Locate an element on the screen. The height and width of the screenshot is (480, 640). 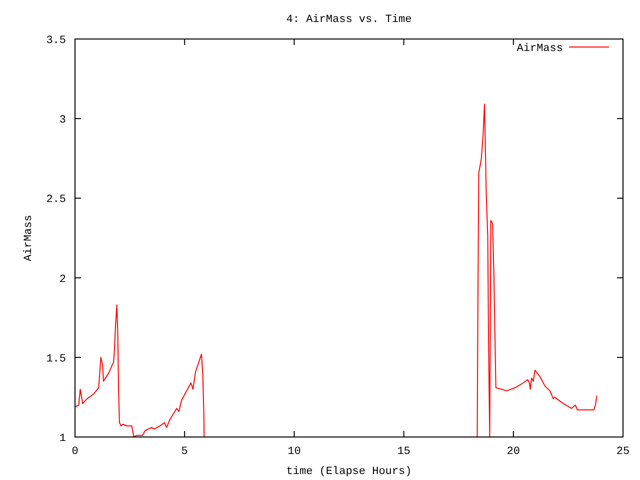
text: AirMass is located at coordinates (539, 49).